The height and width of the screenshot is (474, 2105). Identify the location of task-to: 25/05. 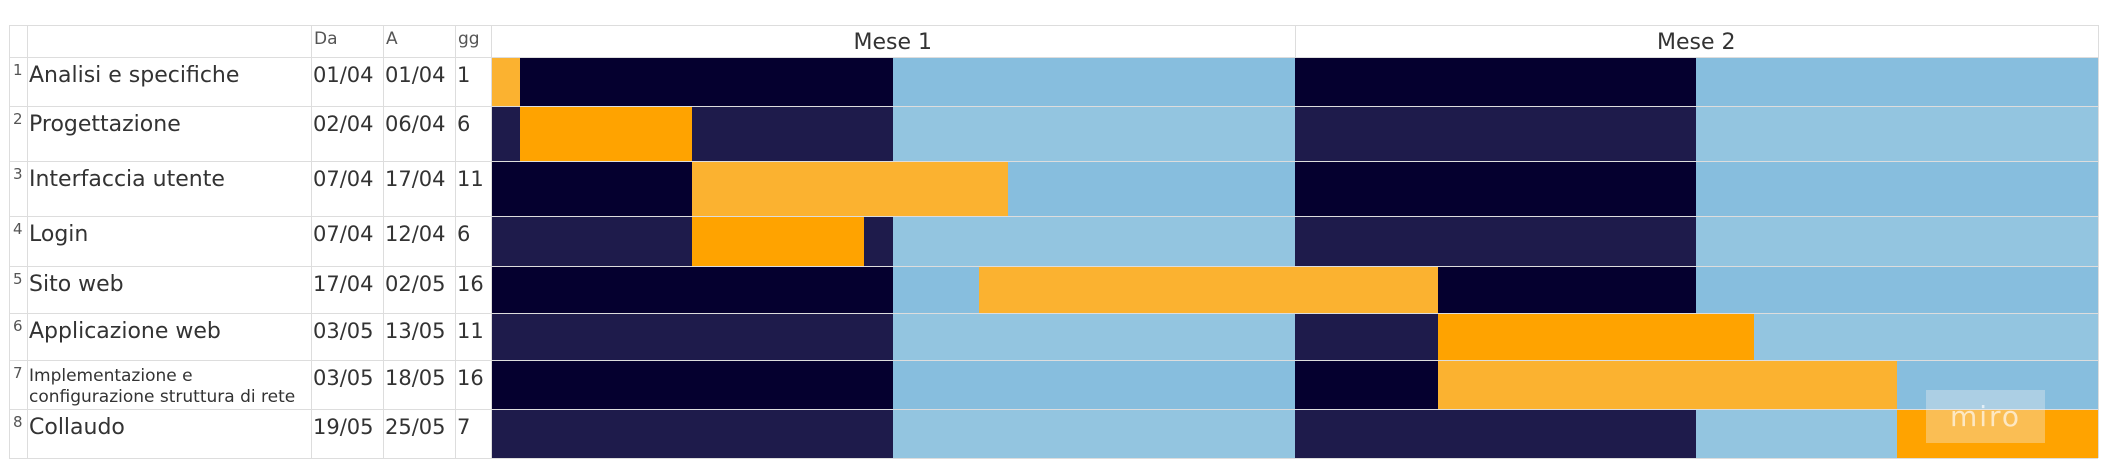
(415, 427).